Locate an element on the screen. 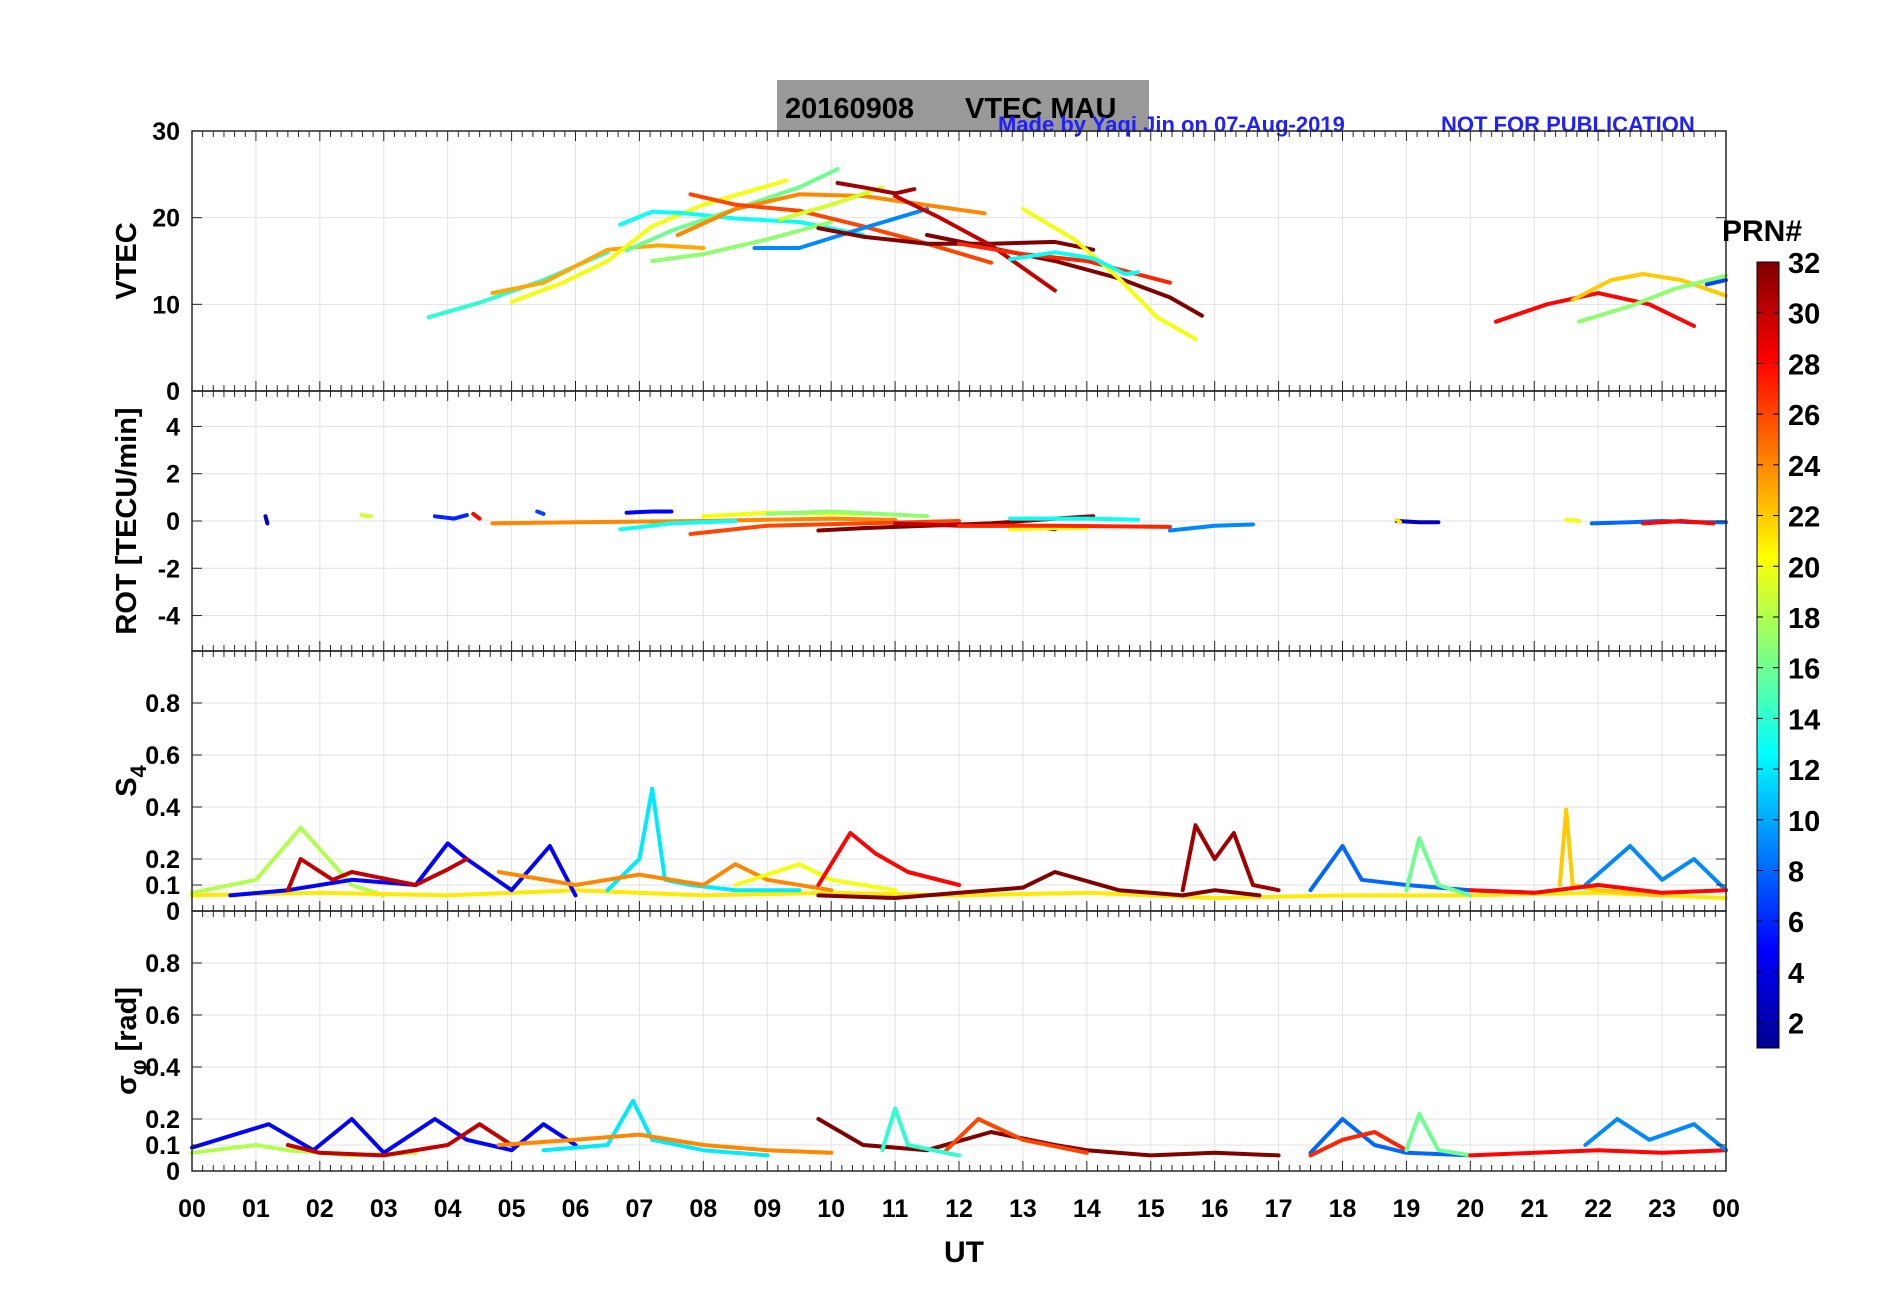 The height and width of the screenshot is (1292, 1902). x-tick-label: 08 is located at coordinates (703, 1209).